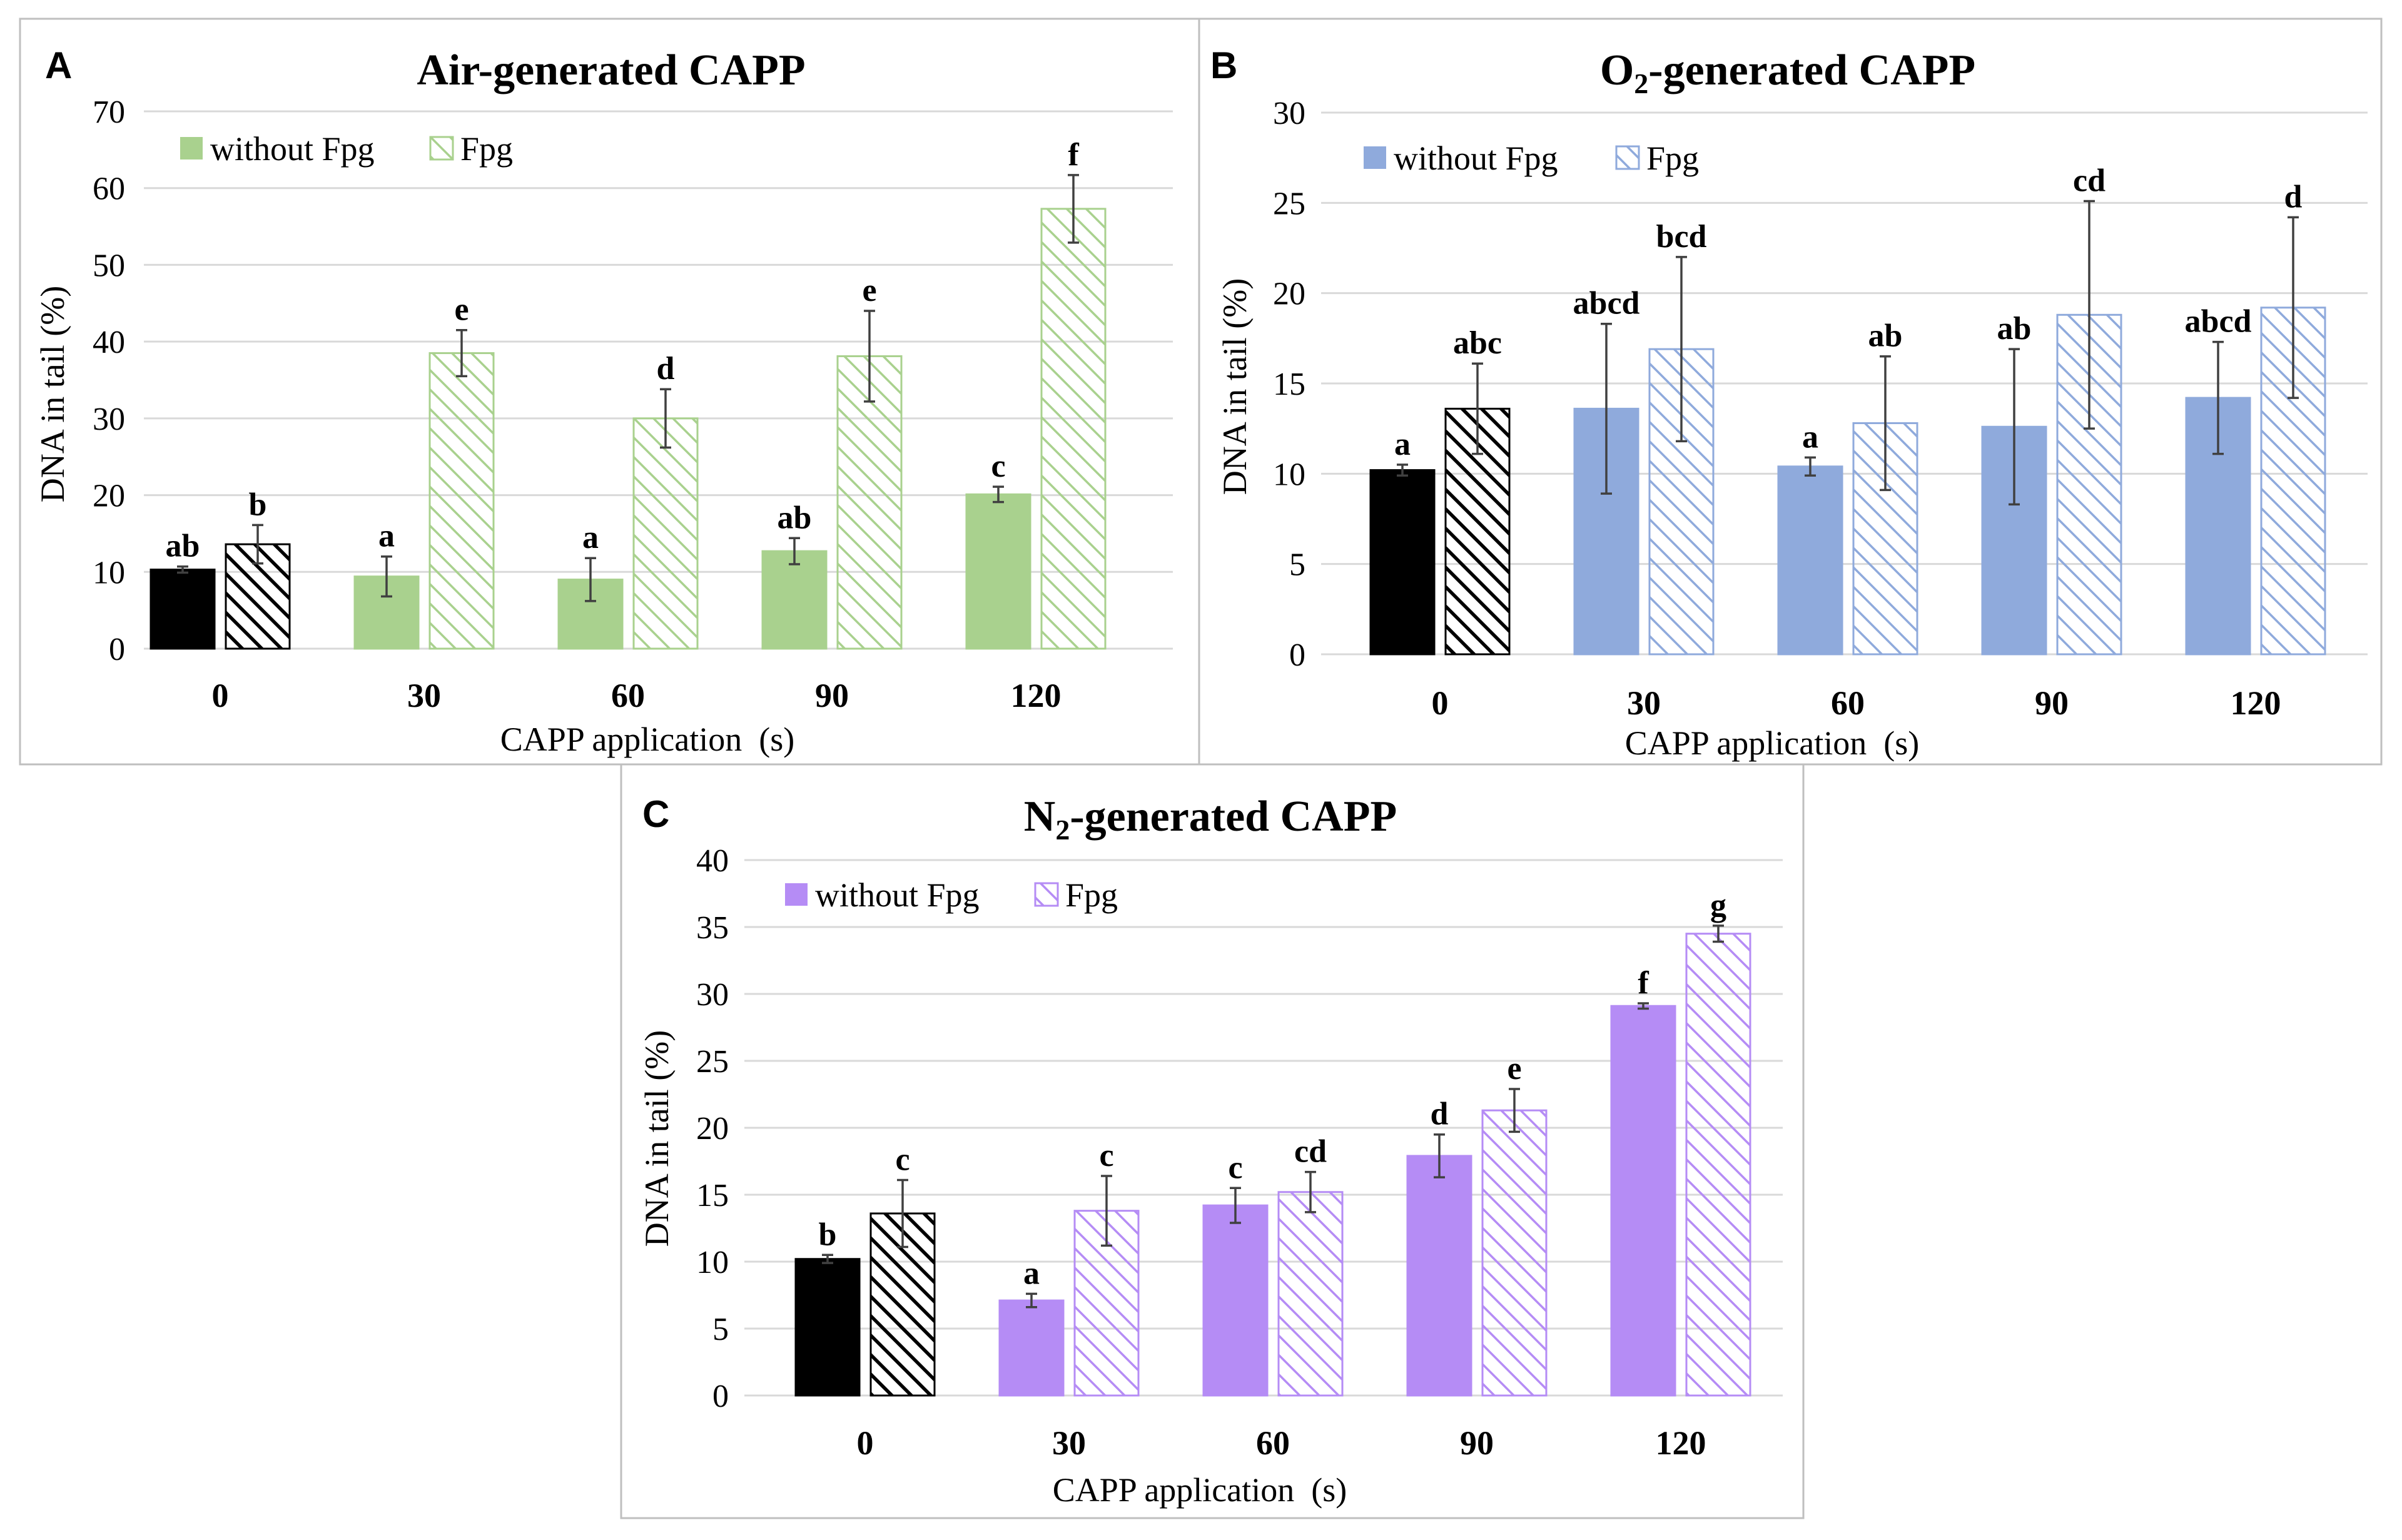  What do you see at coordinates (1718, 905) in the screenshot?
I see `significance-label: g` at bounding box center [1718, 905].